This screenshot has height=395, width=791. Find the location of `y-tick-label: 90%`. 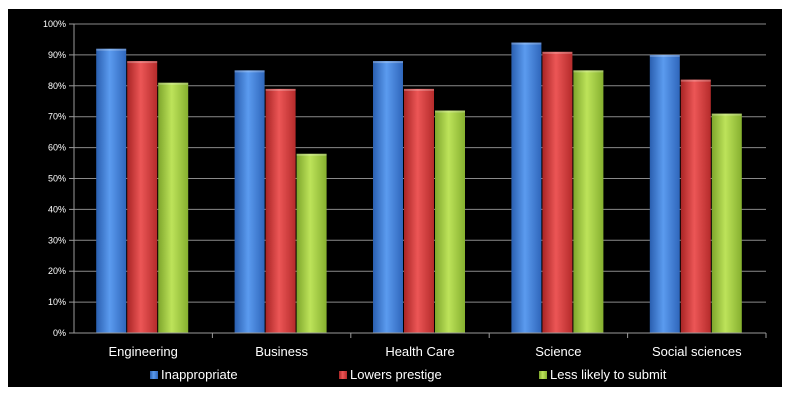

y-tick-label: 90% is located at coordinates (57, 55).